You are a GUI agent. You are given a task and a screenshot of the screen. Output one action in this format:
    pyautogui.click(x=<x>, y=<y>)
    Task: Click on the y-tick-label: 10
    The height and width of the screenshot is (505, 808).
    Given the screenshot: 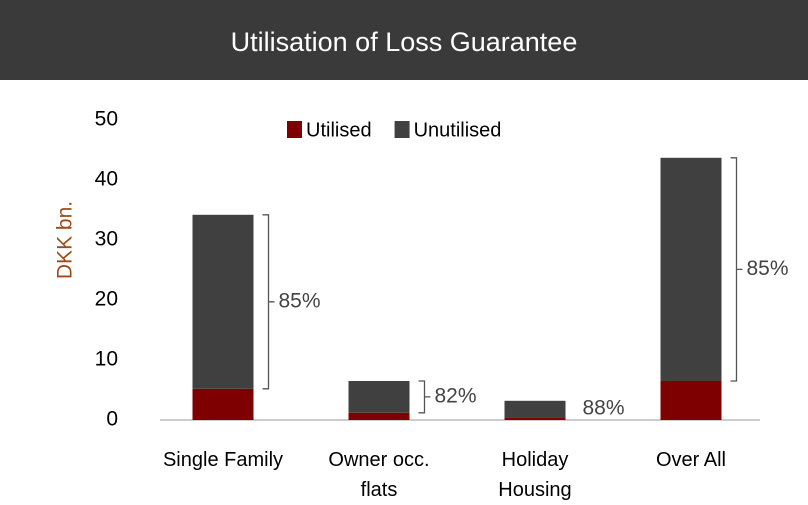 What is the action you would take?
    pyautogui.click(x=106, y=359)
    